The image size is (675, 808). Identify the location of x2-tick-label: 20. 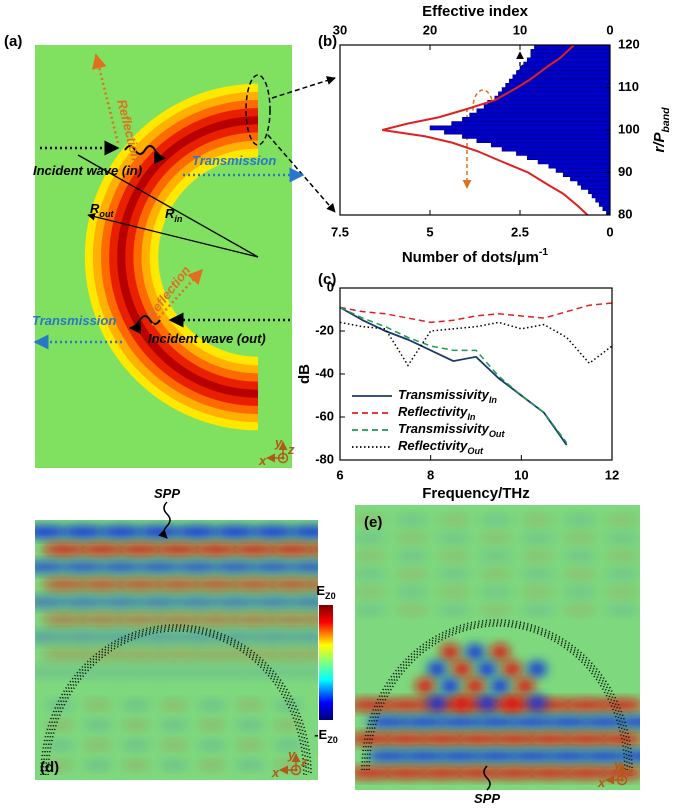
(430, 29).